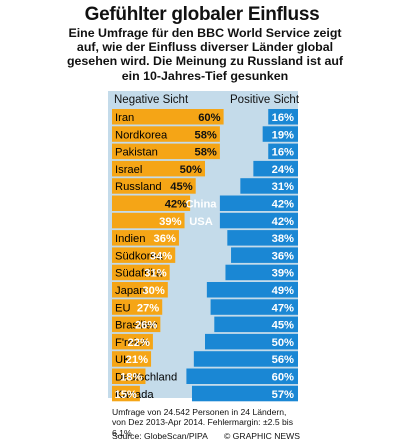  Describe the element at coordinates (123, 308) in the screenshot. I see `category-label: EU` at that location.